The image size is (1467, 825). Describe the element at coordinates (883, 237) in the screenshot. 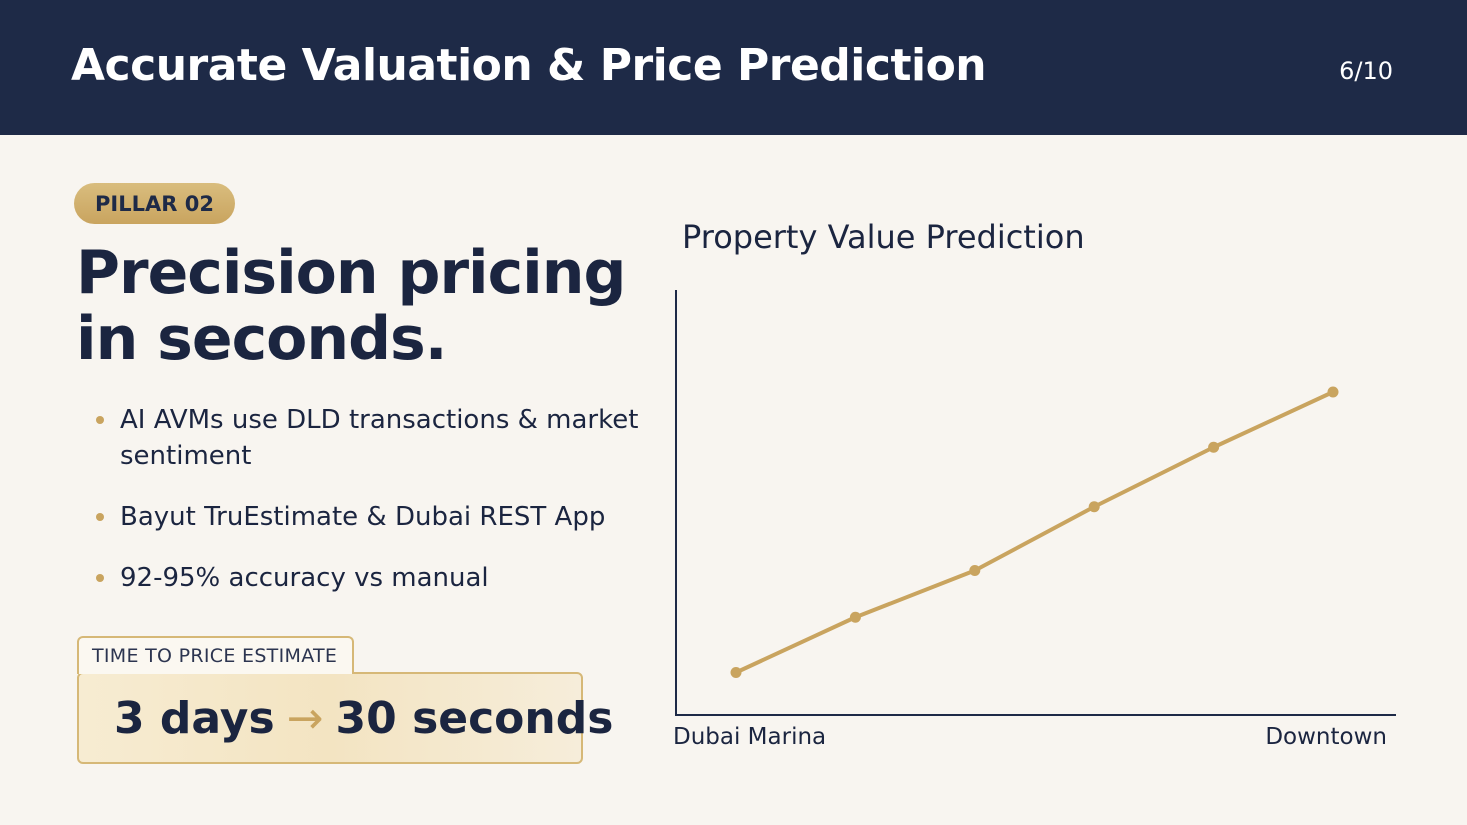

I see `chart-title: Property Value Prediction` at that location.